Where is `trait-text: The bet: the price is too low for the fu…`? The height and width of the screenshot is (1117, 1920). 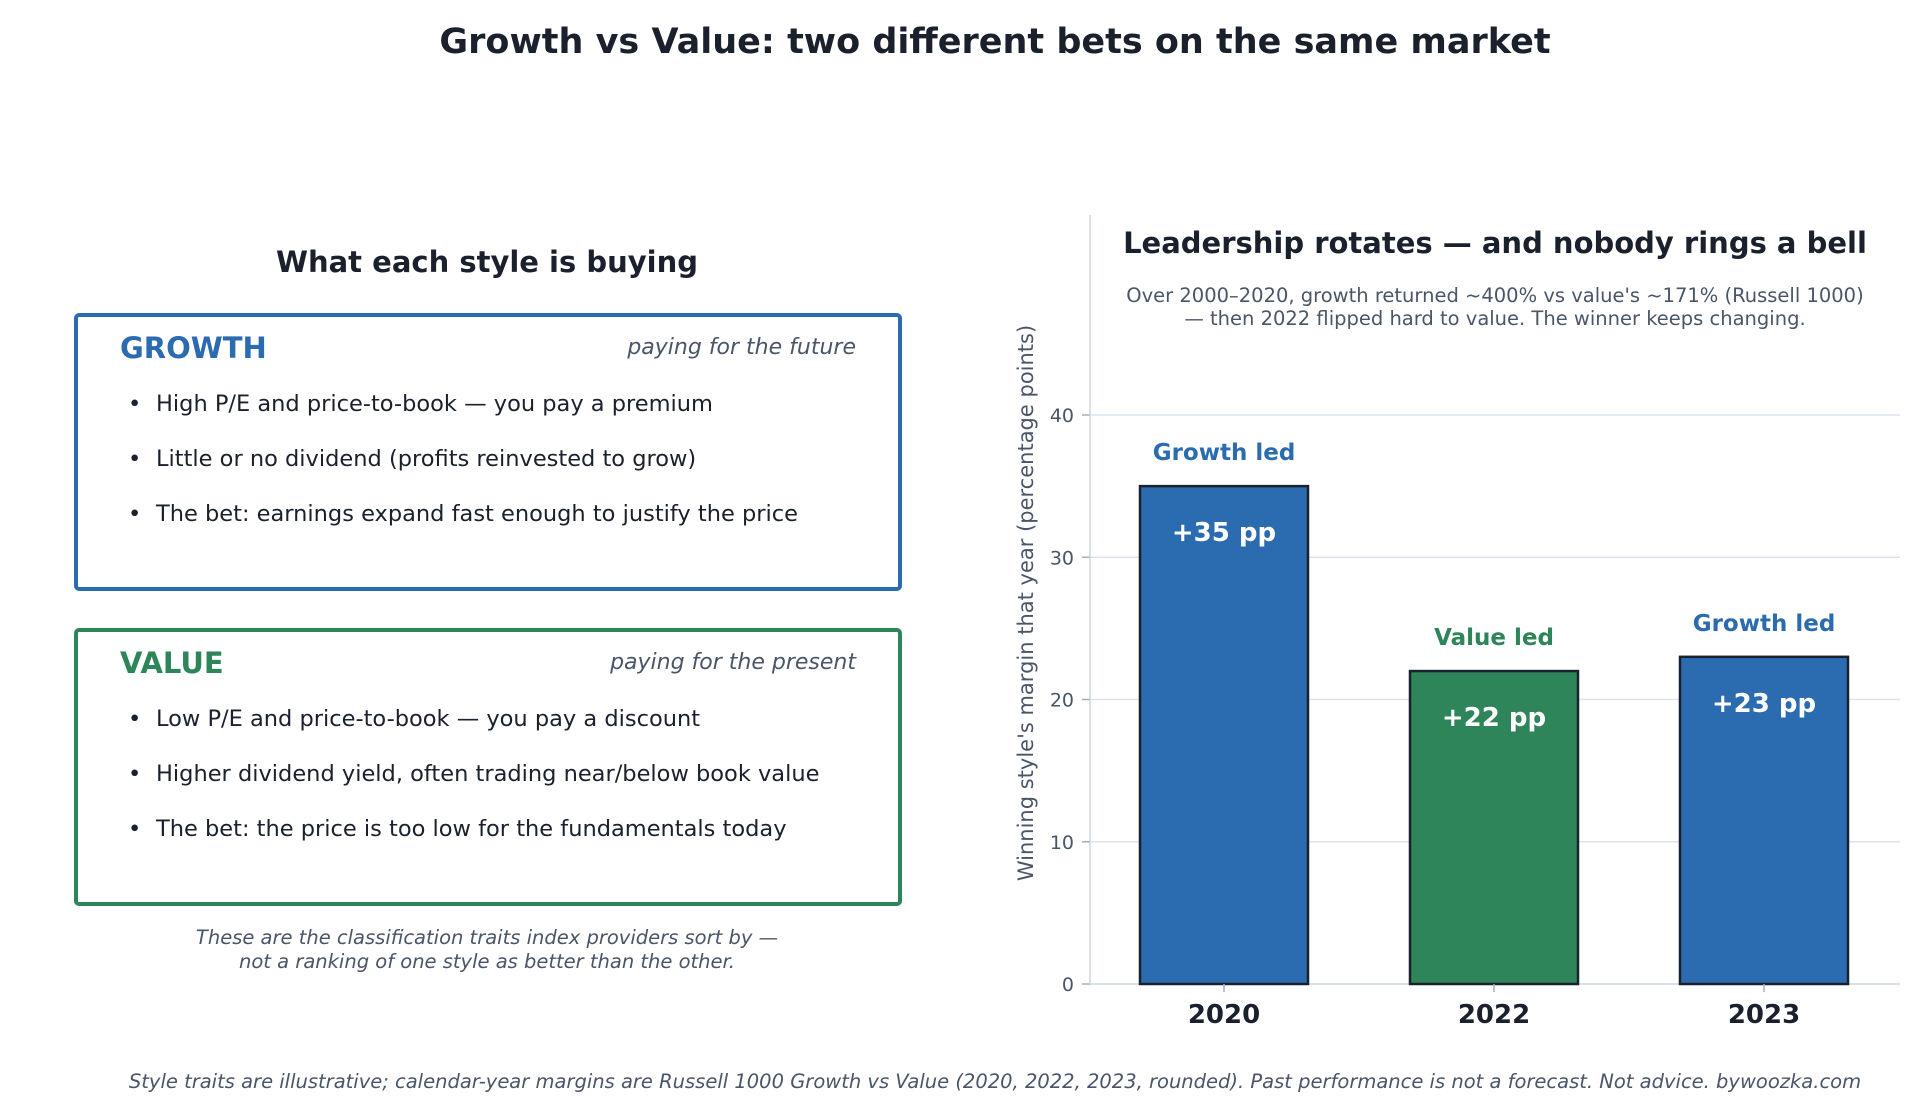
trait-text: The bet: the price is too low for the fu… is located at coordinates (471, 829).